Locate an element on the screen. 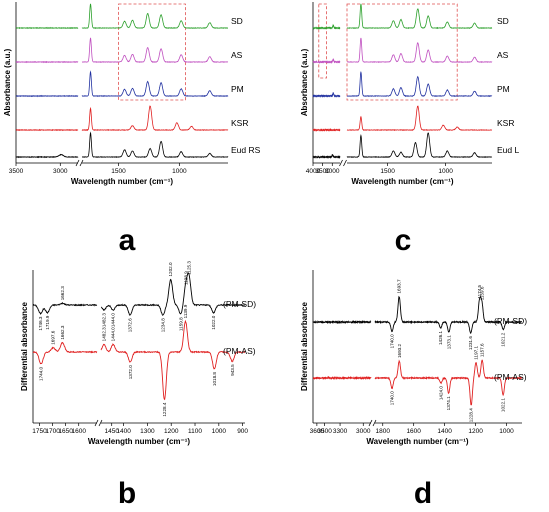 The width and height of the screenshot is (549, 512). panel-d-annotation-1197-1: 1197.1 is located at coordinates (476, 353).